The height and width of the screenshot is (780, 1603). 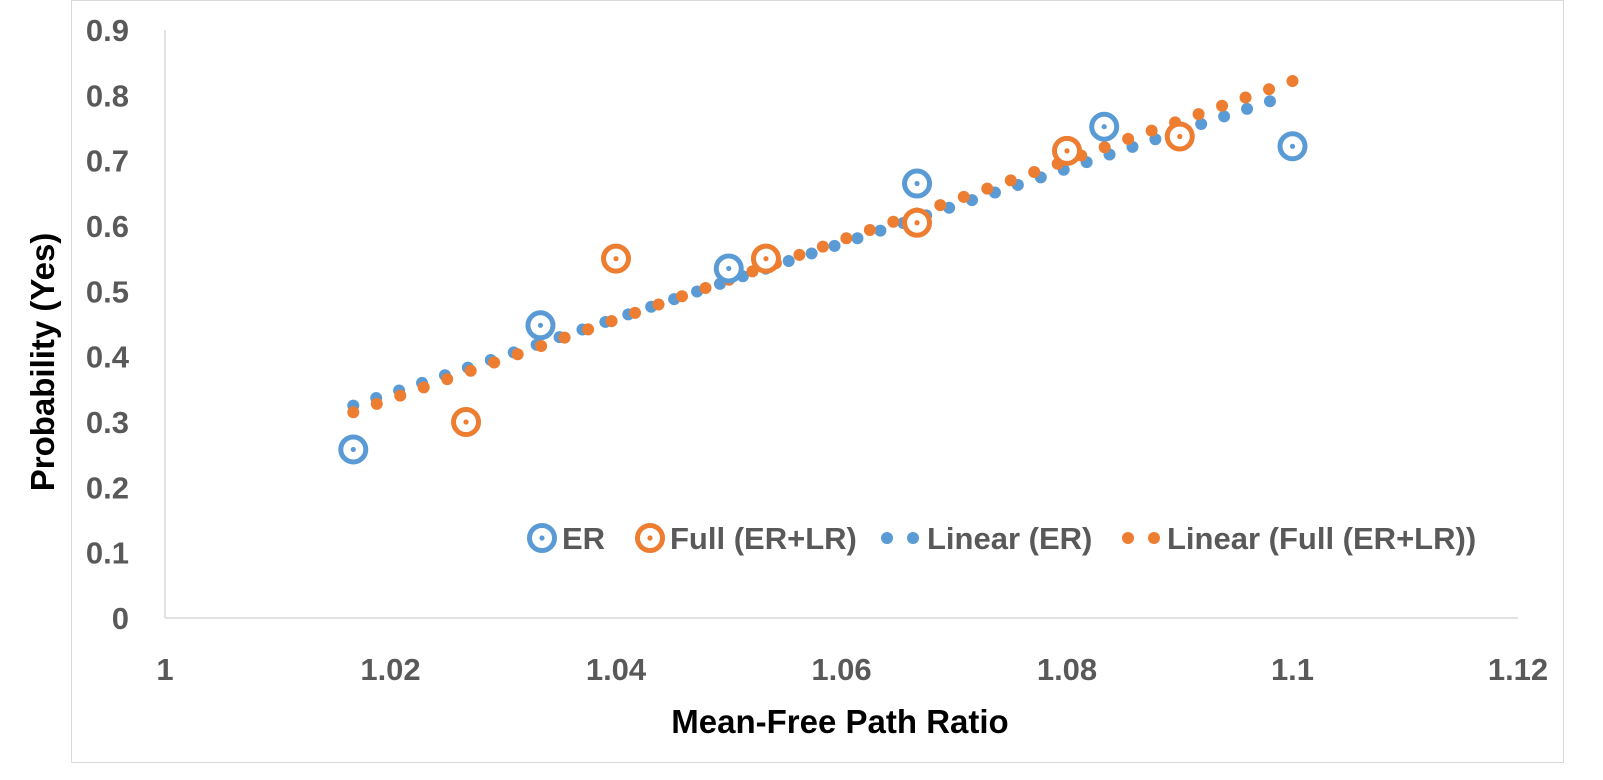 What do you see at coordinates (1518, 669) in the screenshot?
I see `x-tick-label: 1.12` at bounding box center [1518, 669].